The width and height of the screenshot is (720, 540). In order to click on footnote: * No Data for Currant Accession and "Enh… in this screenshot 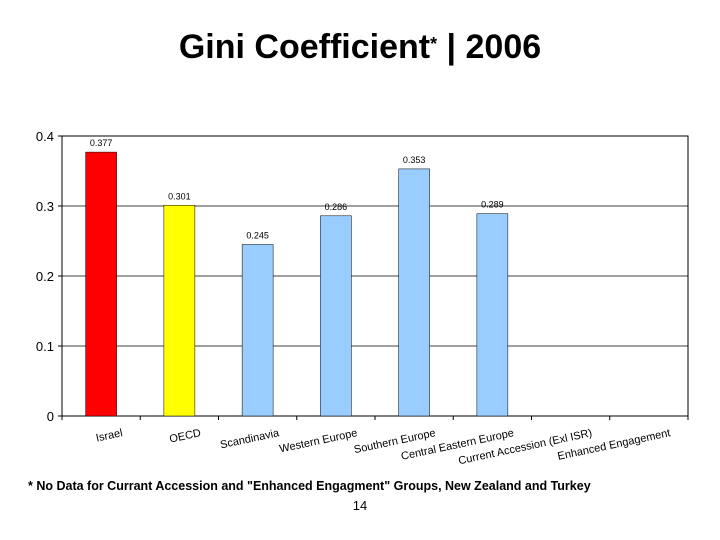, I will do `click(309, 486)`.